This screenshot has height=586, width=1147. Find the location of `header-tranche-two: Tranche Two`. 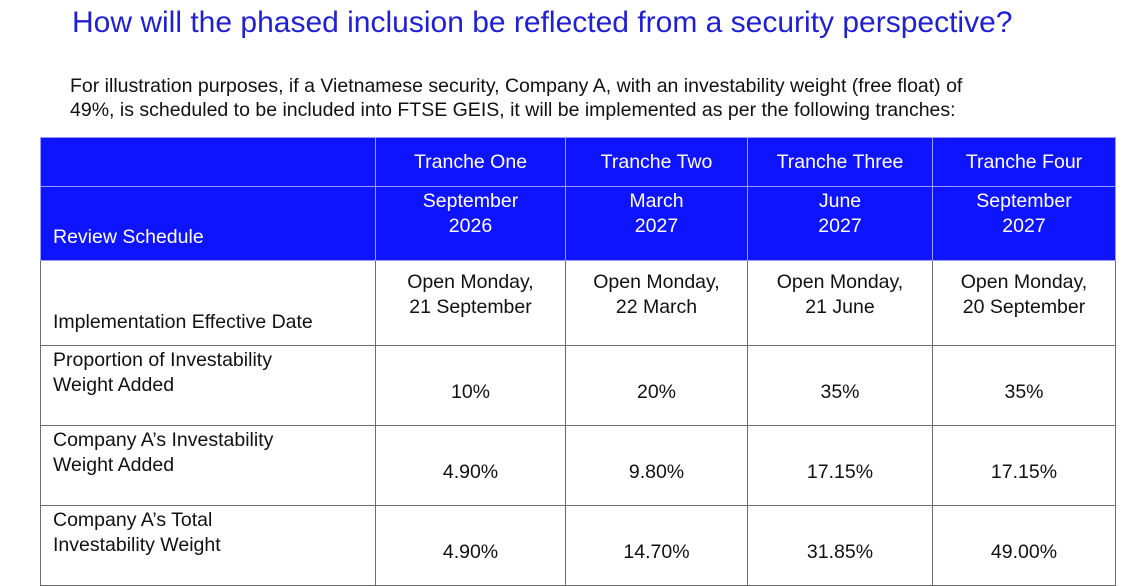

header-tranche-two: Tranche Two is located at coordinates (656, 162).